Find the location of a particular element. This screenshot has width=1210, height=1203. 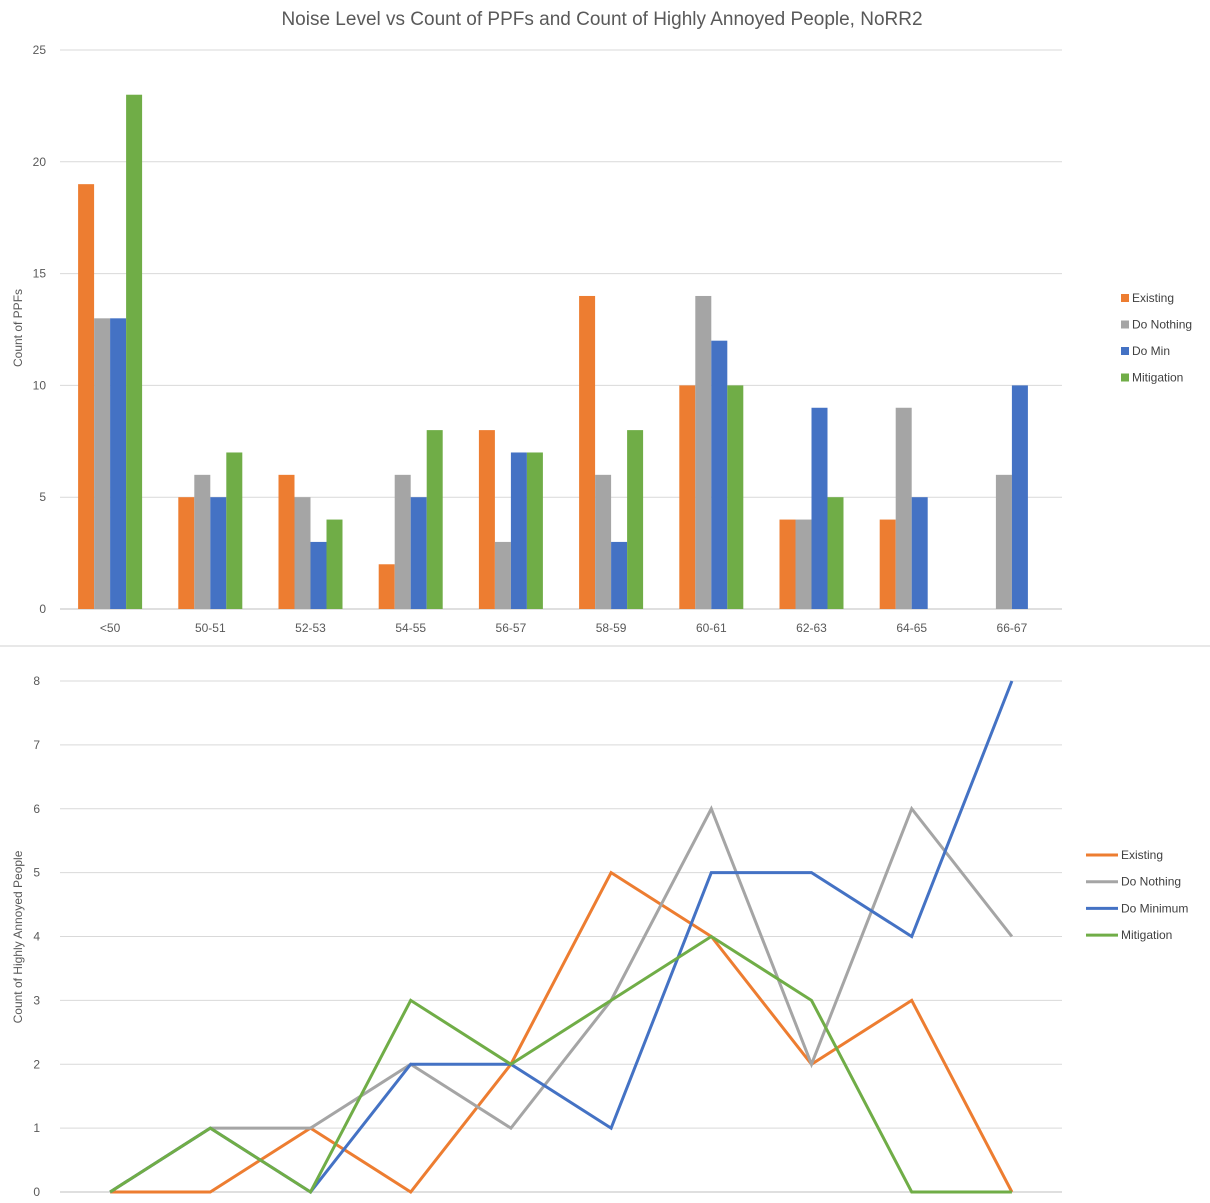

bar-chart-x-tick-label: 52-53 is located at coordinates (310, 628).